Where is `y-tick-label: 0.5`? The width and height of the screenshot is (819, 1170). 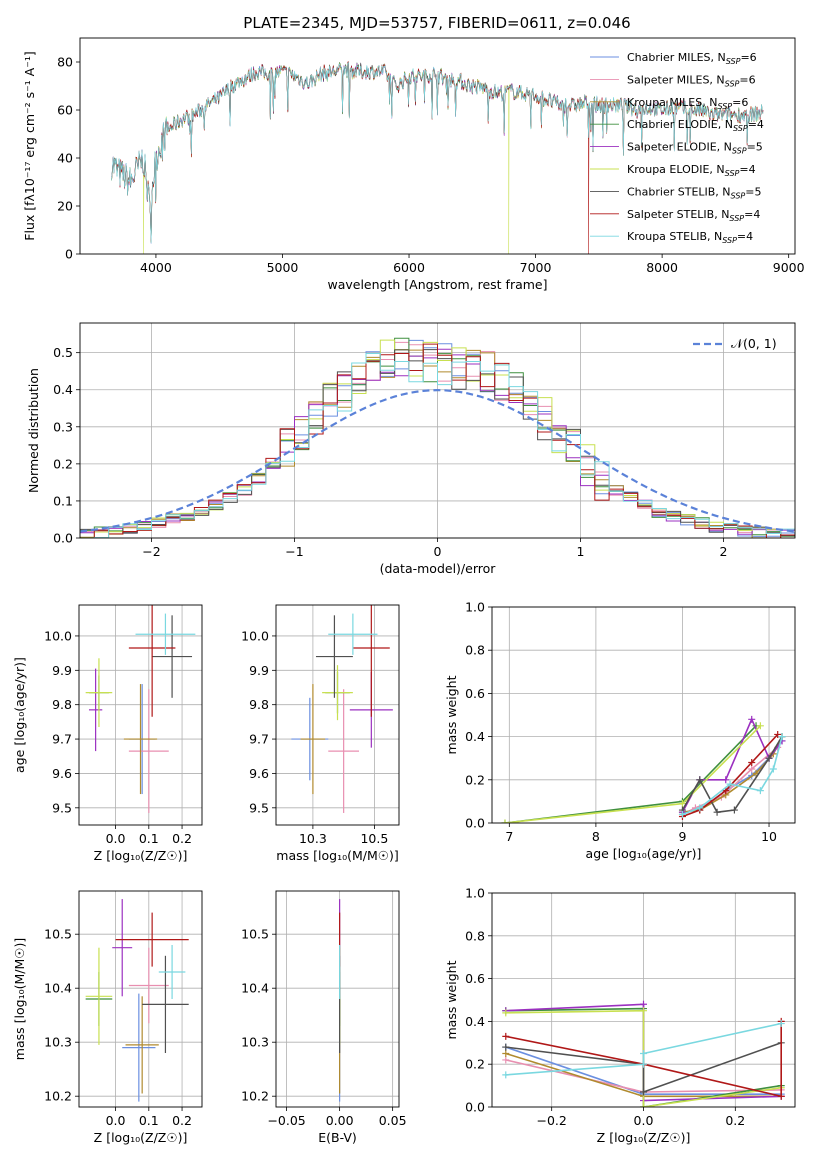 y-tick-label: 0.5 is located at coordinates (63, 352).